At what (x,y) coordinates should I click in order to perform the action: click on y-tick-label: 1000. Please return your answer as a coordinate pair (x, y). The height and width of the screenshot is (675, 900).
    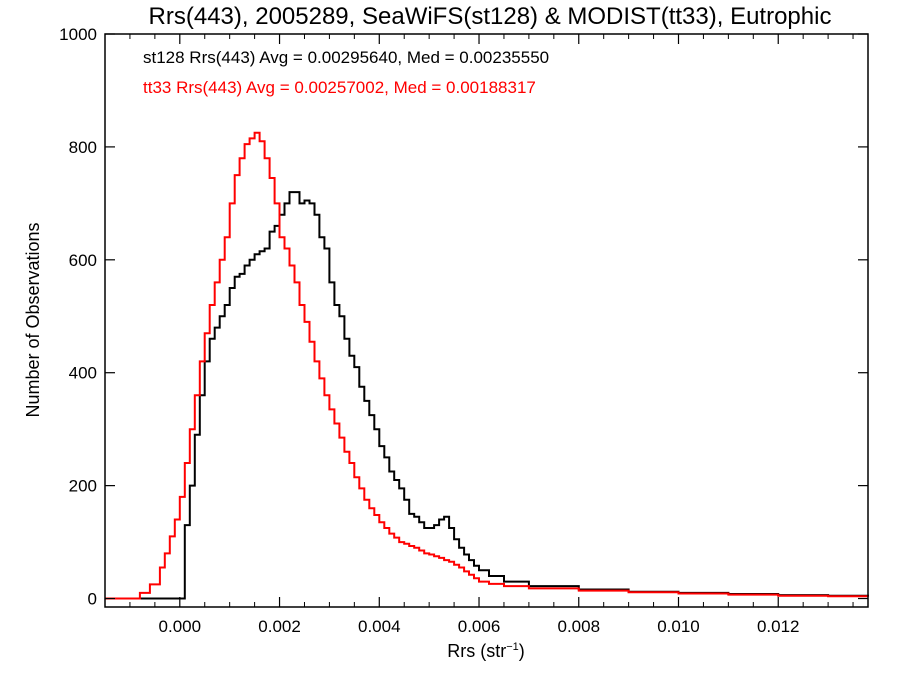
    Looking at the image, I should click on (78, 34).